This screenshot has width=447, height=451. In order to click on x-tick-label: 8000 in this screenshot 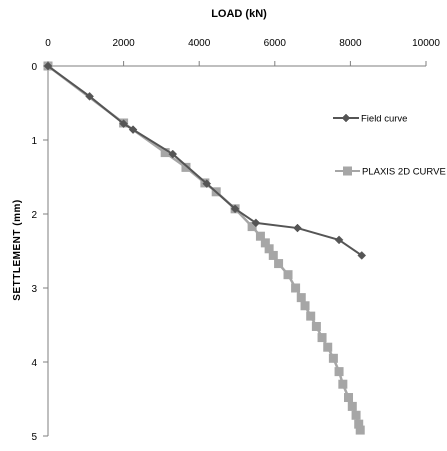, I will do `click(350, 43)`.